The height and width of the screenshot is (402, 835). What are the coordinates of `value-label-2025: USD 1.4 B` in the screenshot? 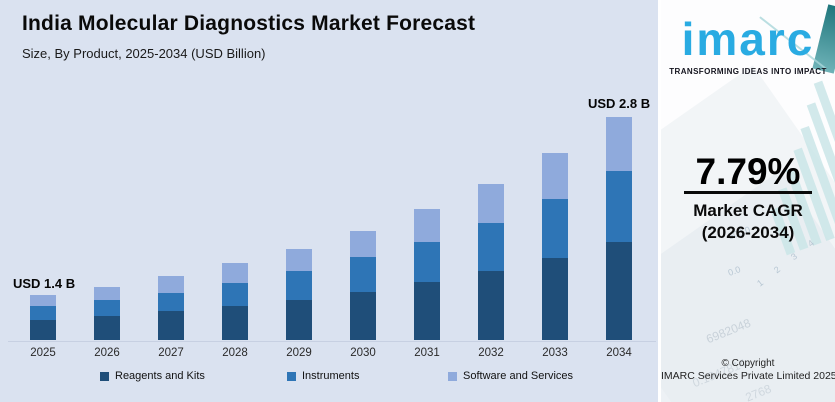 It's located at (44, 283).